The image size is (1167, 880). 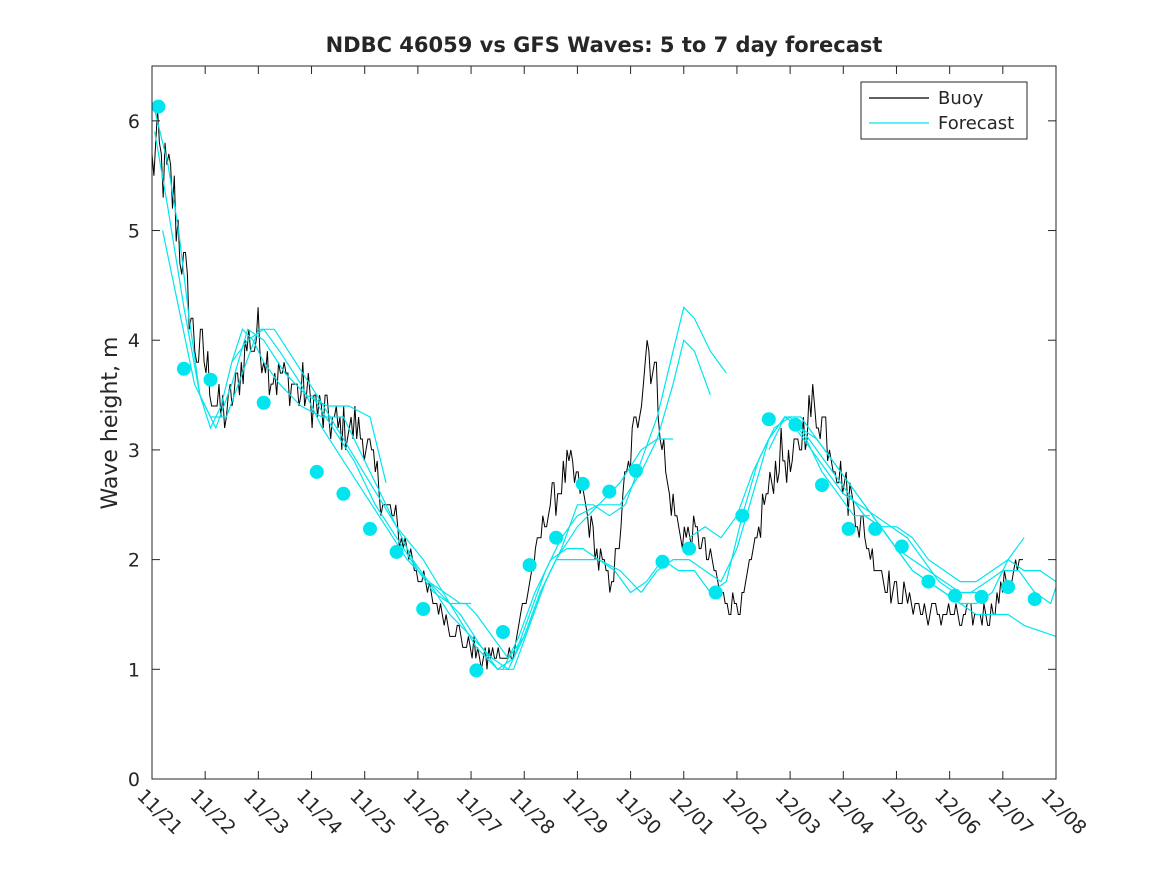 I want to click on legend-forecast-label: Forecast, so click(x=976, y=123).